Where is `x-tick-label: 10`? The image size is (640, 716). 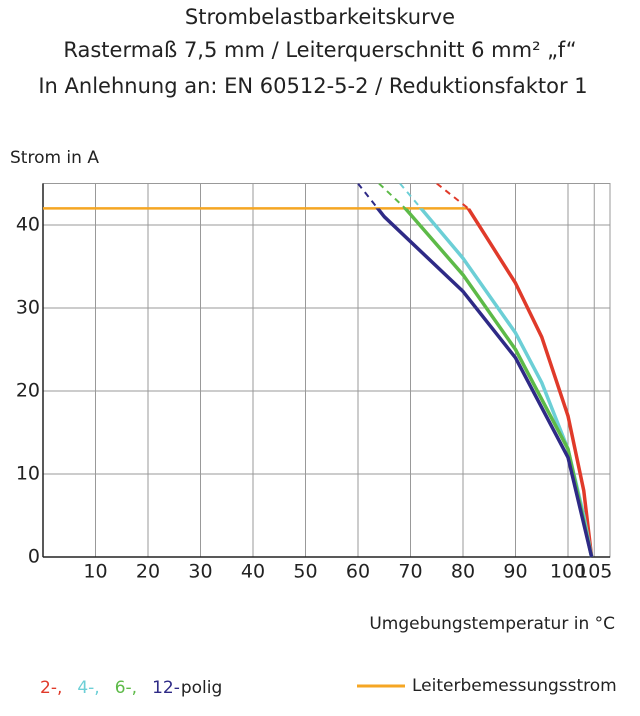 x-tick-label: 10 is located at coordinates (95, 572).